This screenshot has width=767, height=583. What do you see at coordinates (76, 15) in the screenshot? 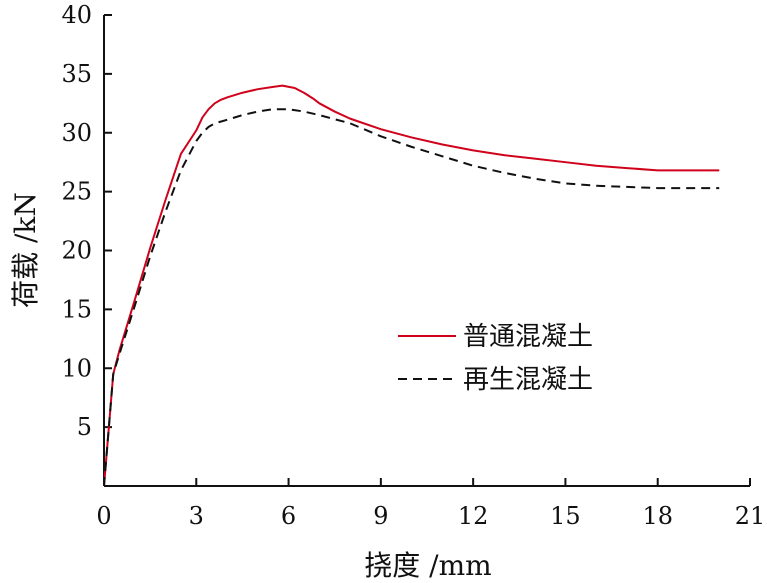
I see `y-tick-label: 40` at bounding box center [76, 15].